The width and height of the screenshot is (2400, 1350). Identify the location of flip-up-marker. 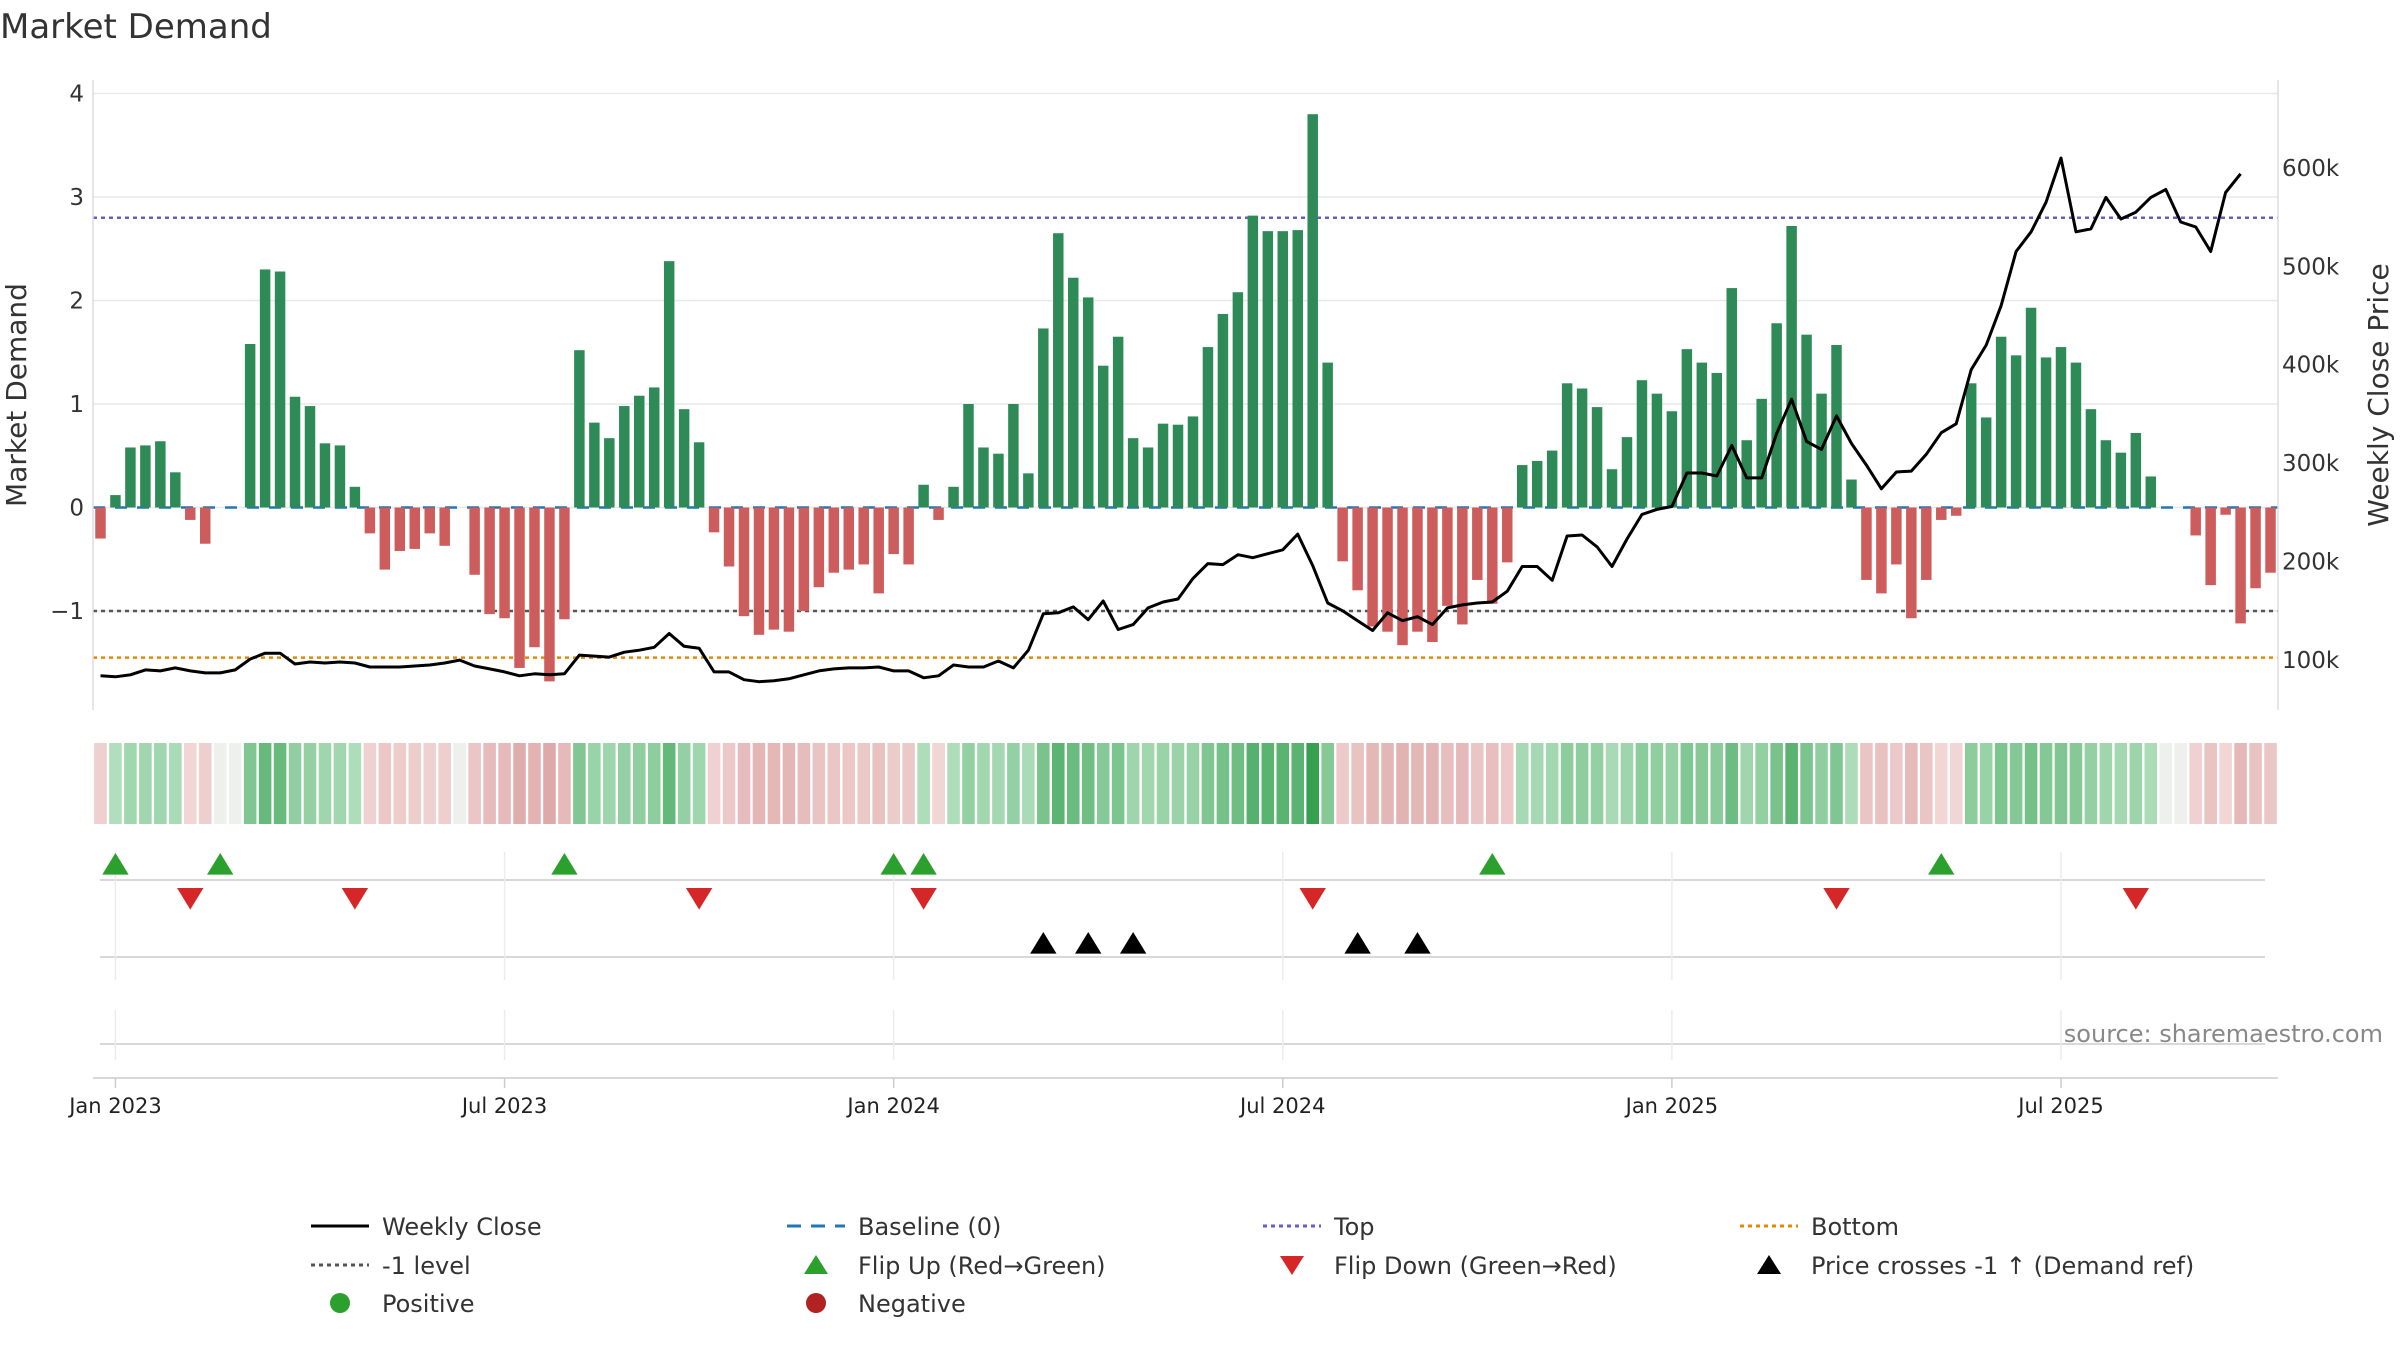
(564, 864).